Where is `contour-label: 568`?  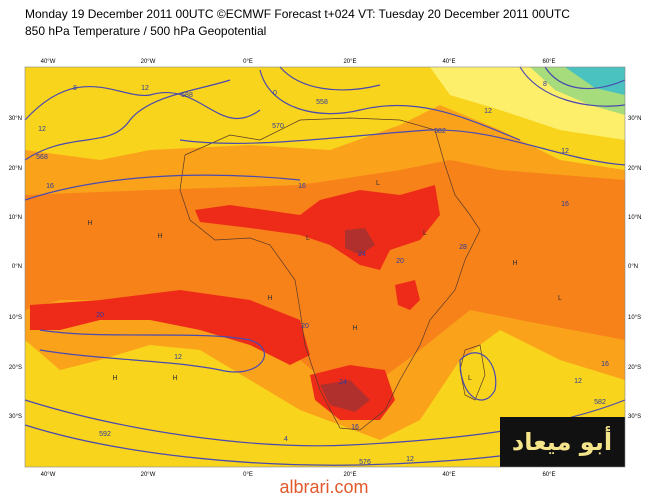 contour-label: 568 is located at coordinates (42, 157).